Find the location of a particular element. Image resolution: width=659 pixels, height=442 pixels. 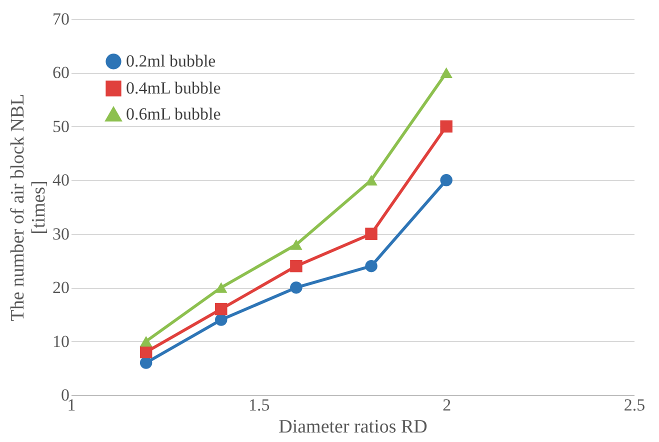

legend-label: 0.2ml bubble is located at coordinates (171, 61).